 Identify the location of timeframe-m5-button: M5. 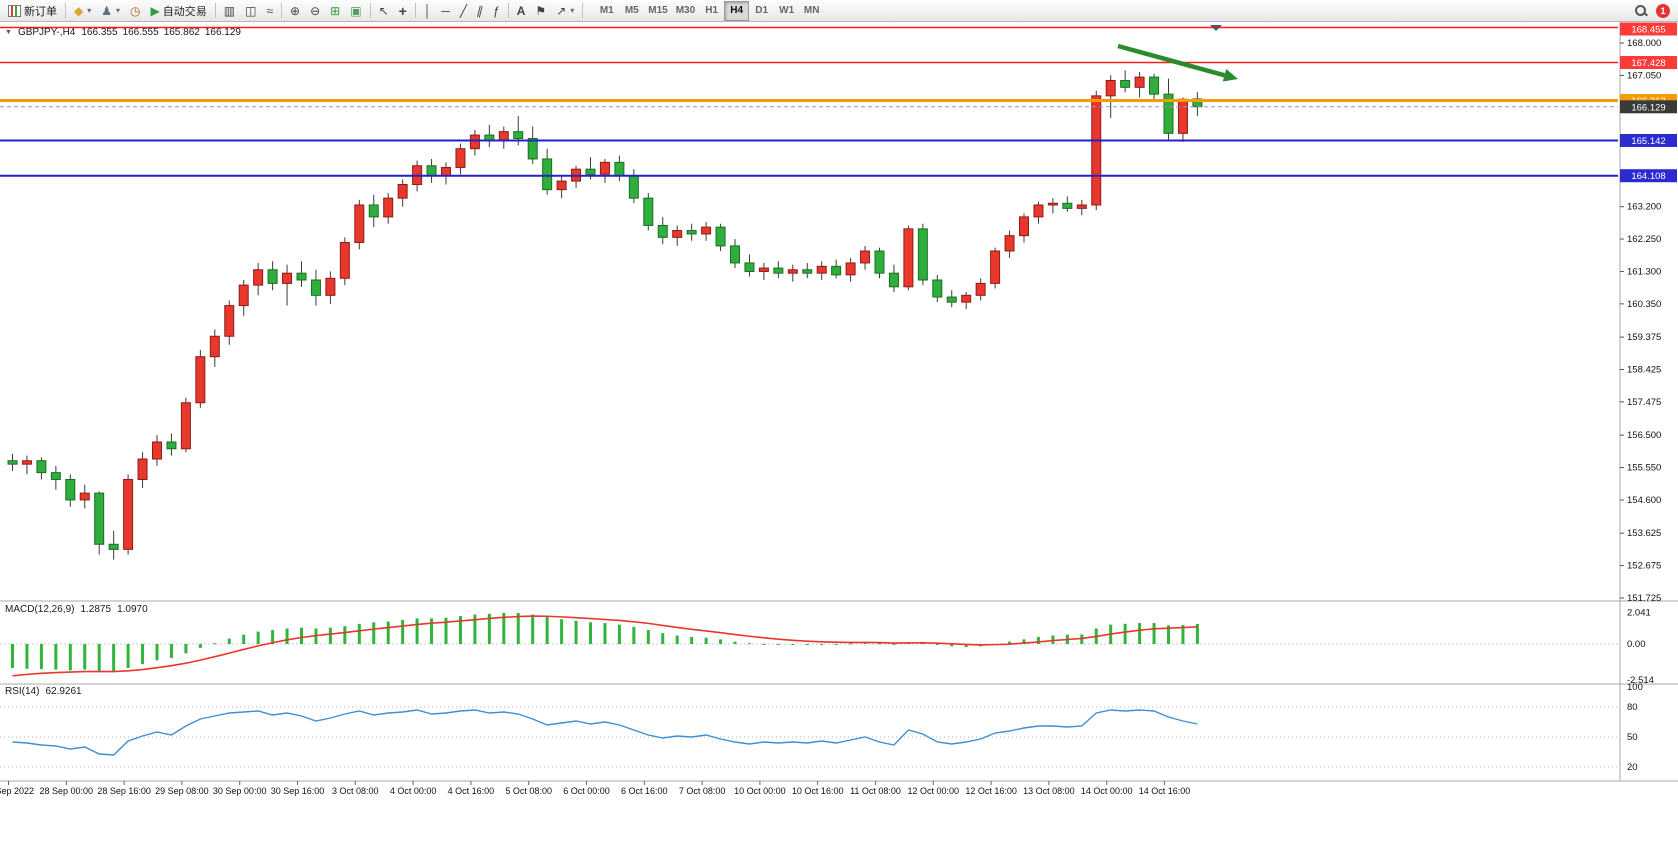
(631, 11).